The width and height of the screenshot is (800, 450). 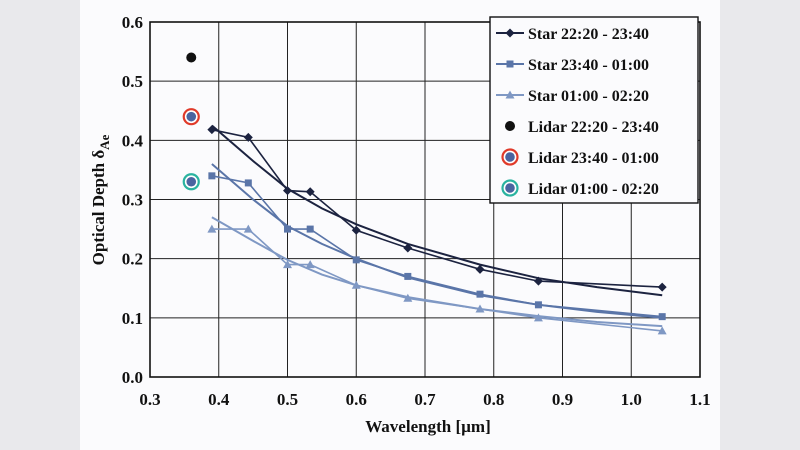 What do you see at coordinates (219, 399) in the screenshot?
I see `x-tick-label: 0.4` at bounding box center [219, 399].